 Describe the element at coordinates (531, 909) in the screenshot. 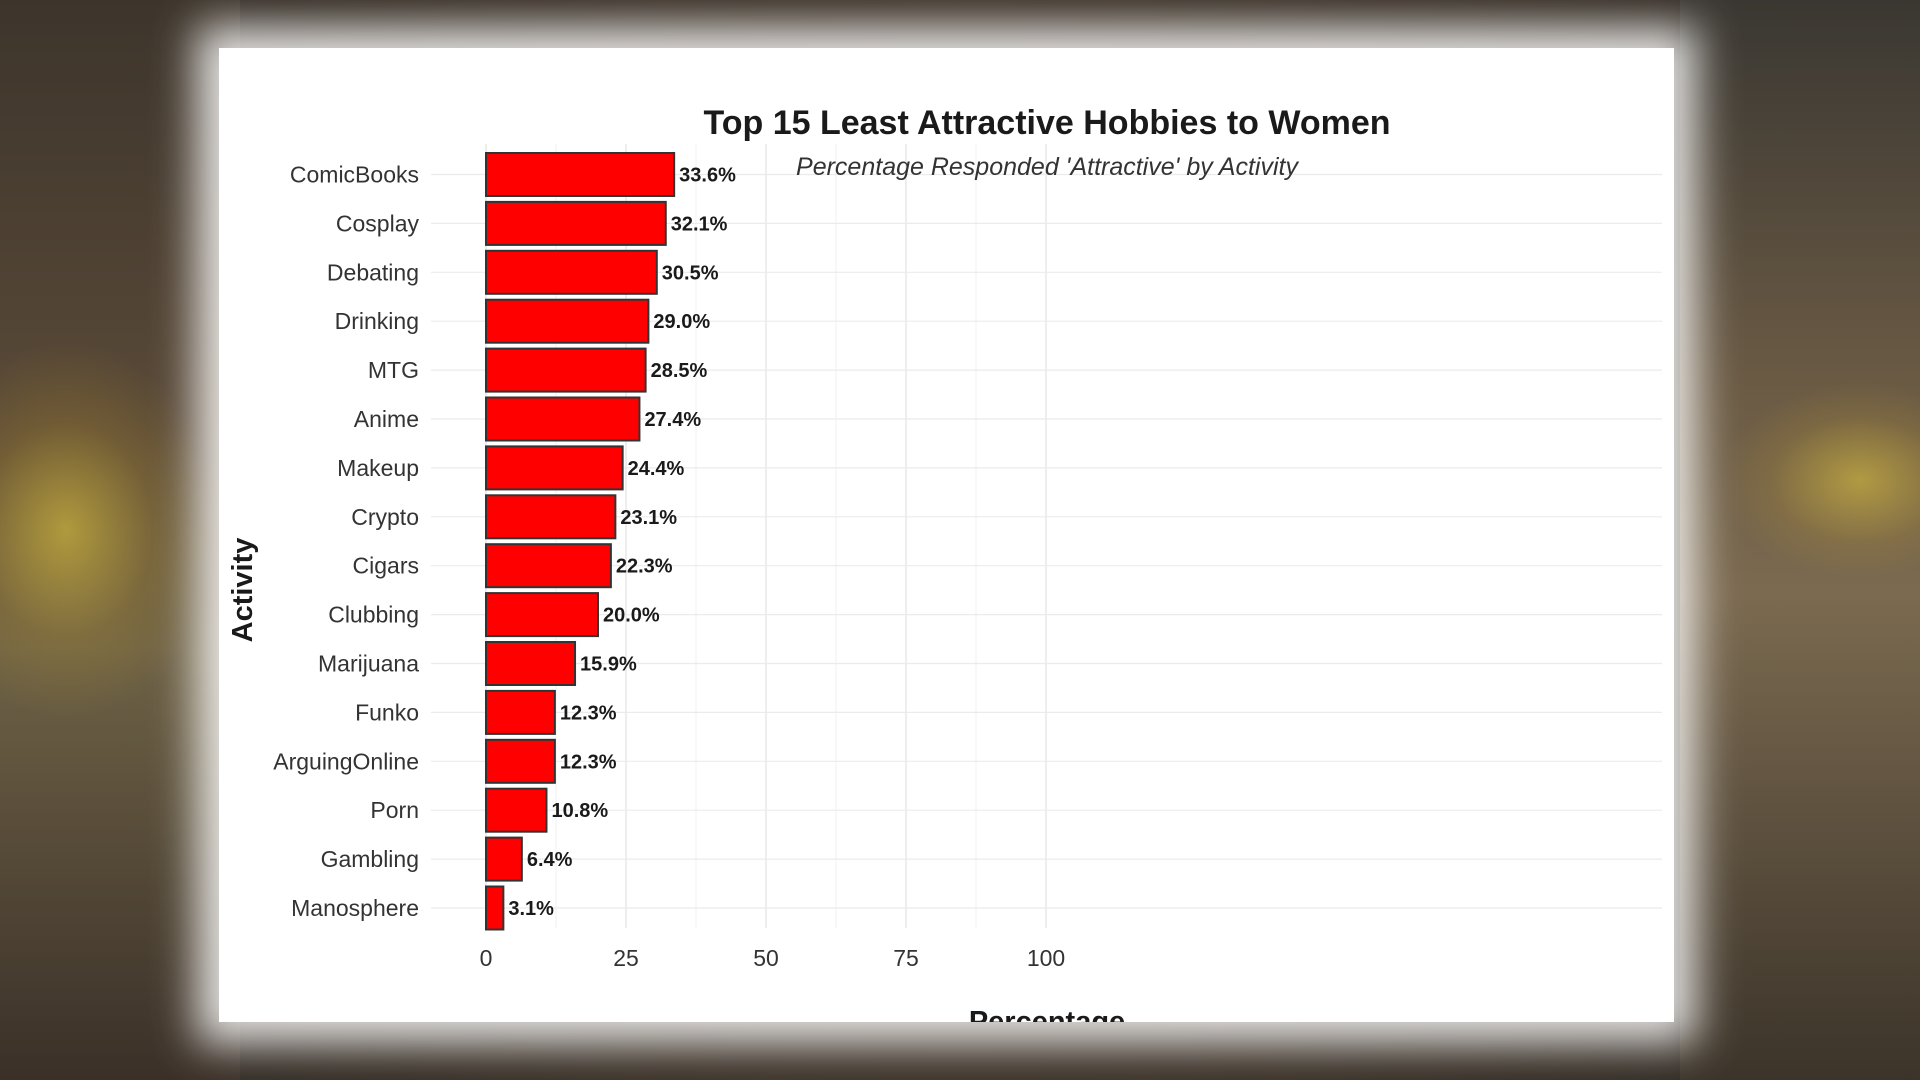

I see `data-label: 3.1%` at that location.